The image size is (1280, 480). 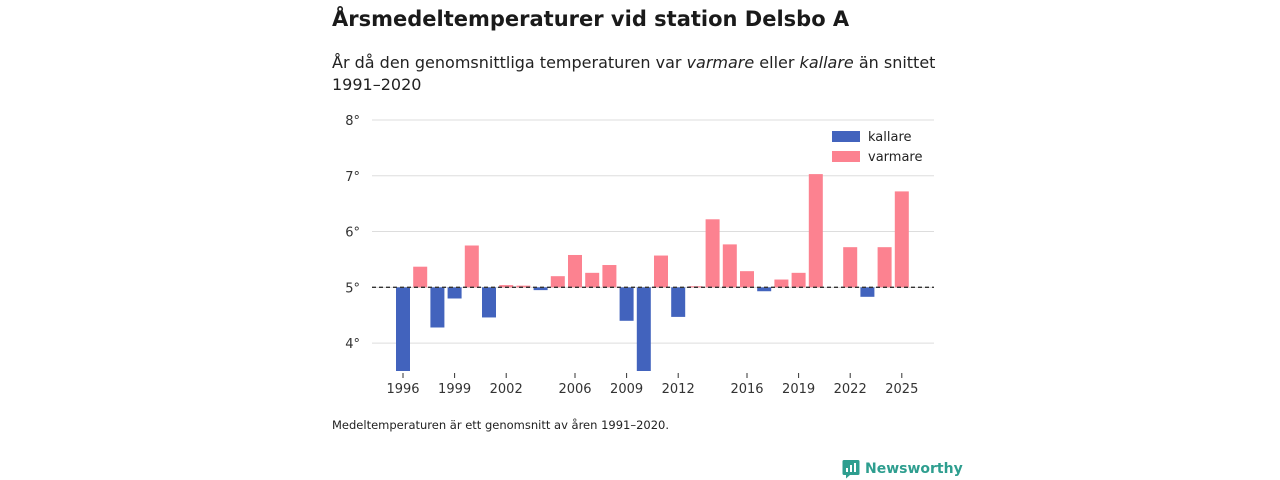 What do you see at coordinates (901, 239) in the screenshot?
I see `bar-2025-varmare` at bounding box center [901, 239].